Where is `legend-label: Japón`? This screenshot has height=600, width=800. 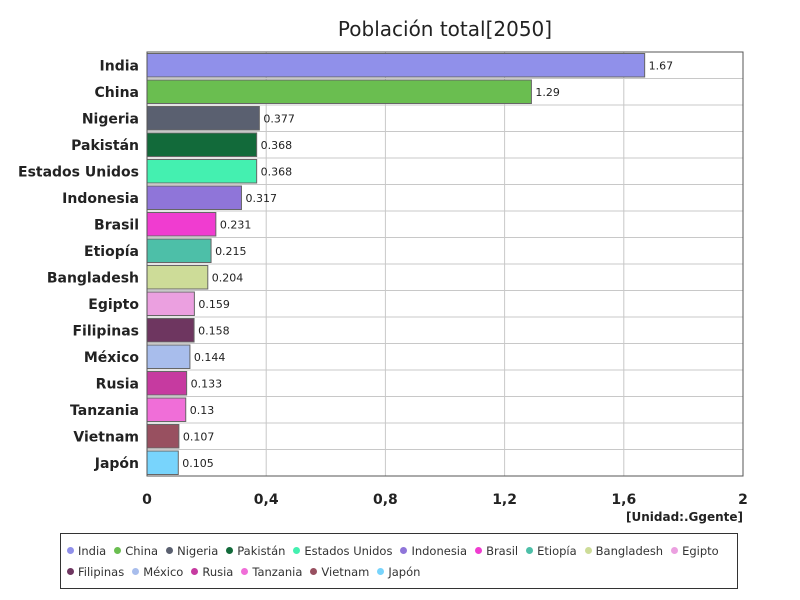 legend-label: Japón is located at coordinates (404, 571).